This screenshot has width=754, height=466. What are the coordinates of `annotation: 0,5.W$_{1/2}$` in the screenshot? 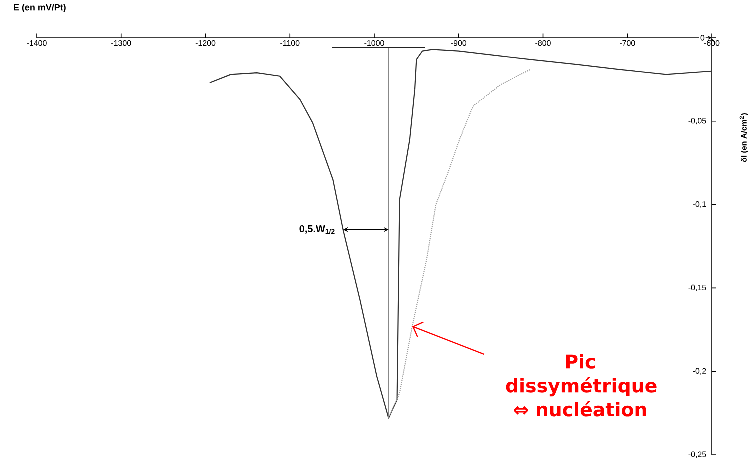 It's located at (317, 229).